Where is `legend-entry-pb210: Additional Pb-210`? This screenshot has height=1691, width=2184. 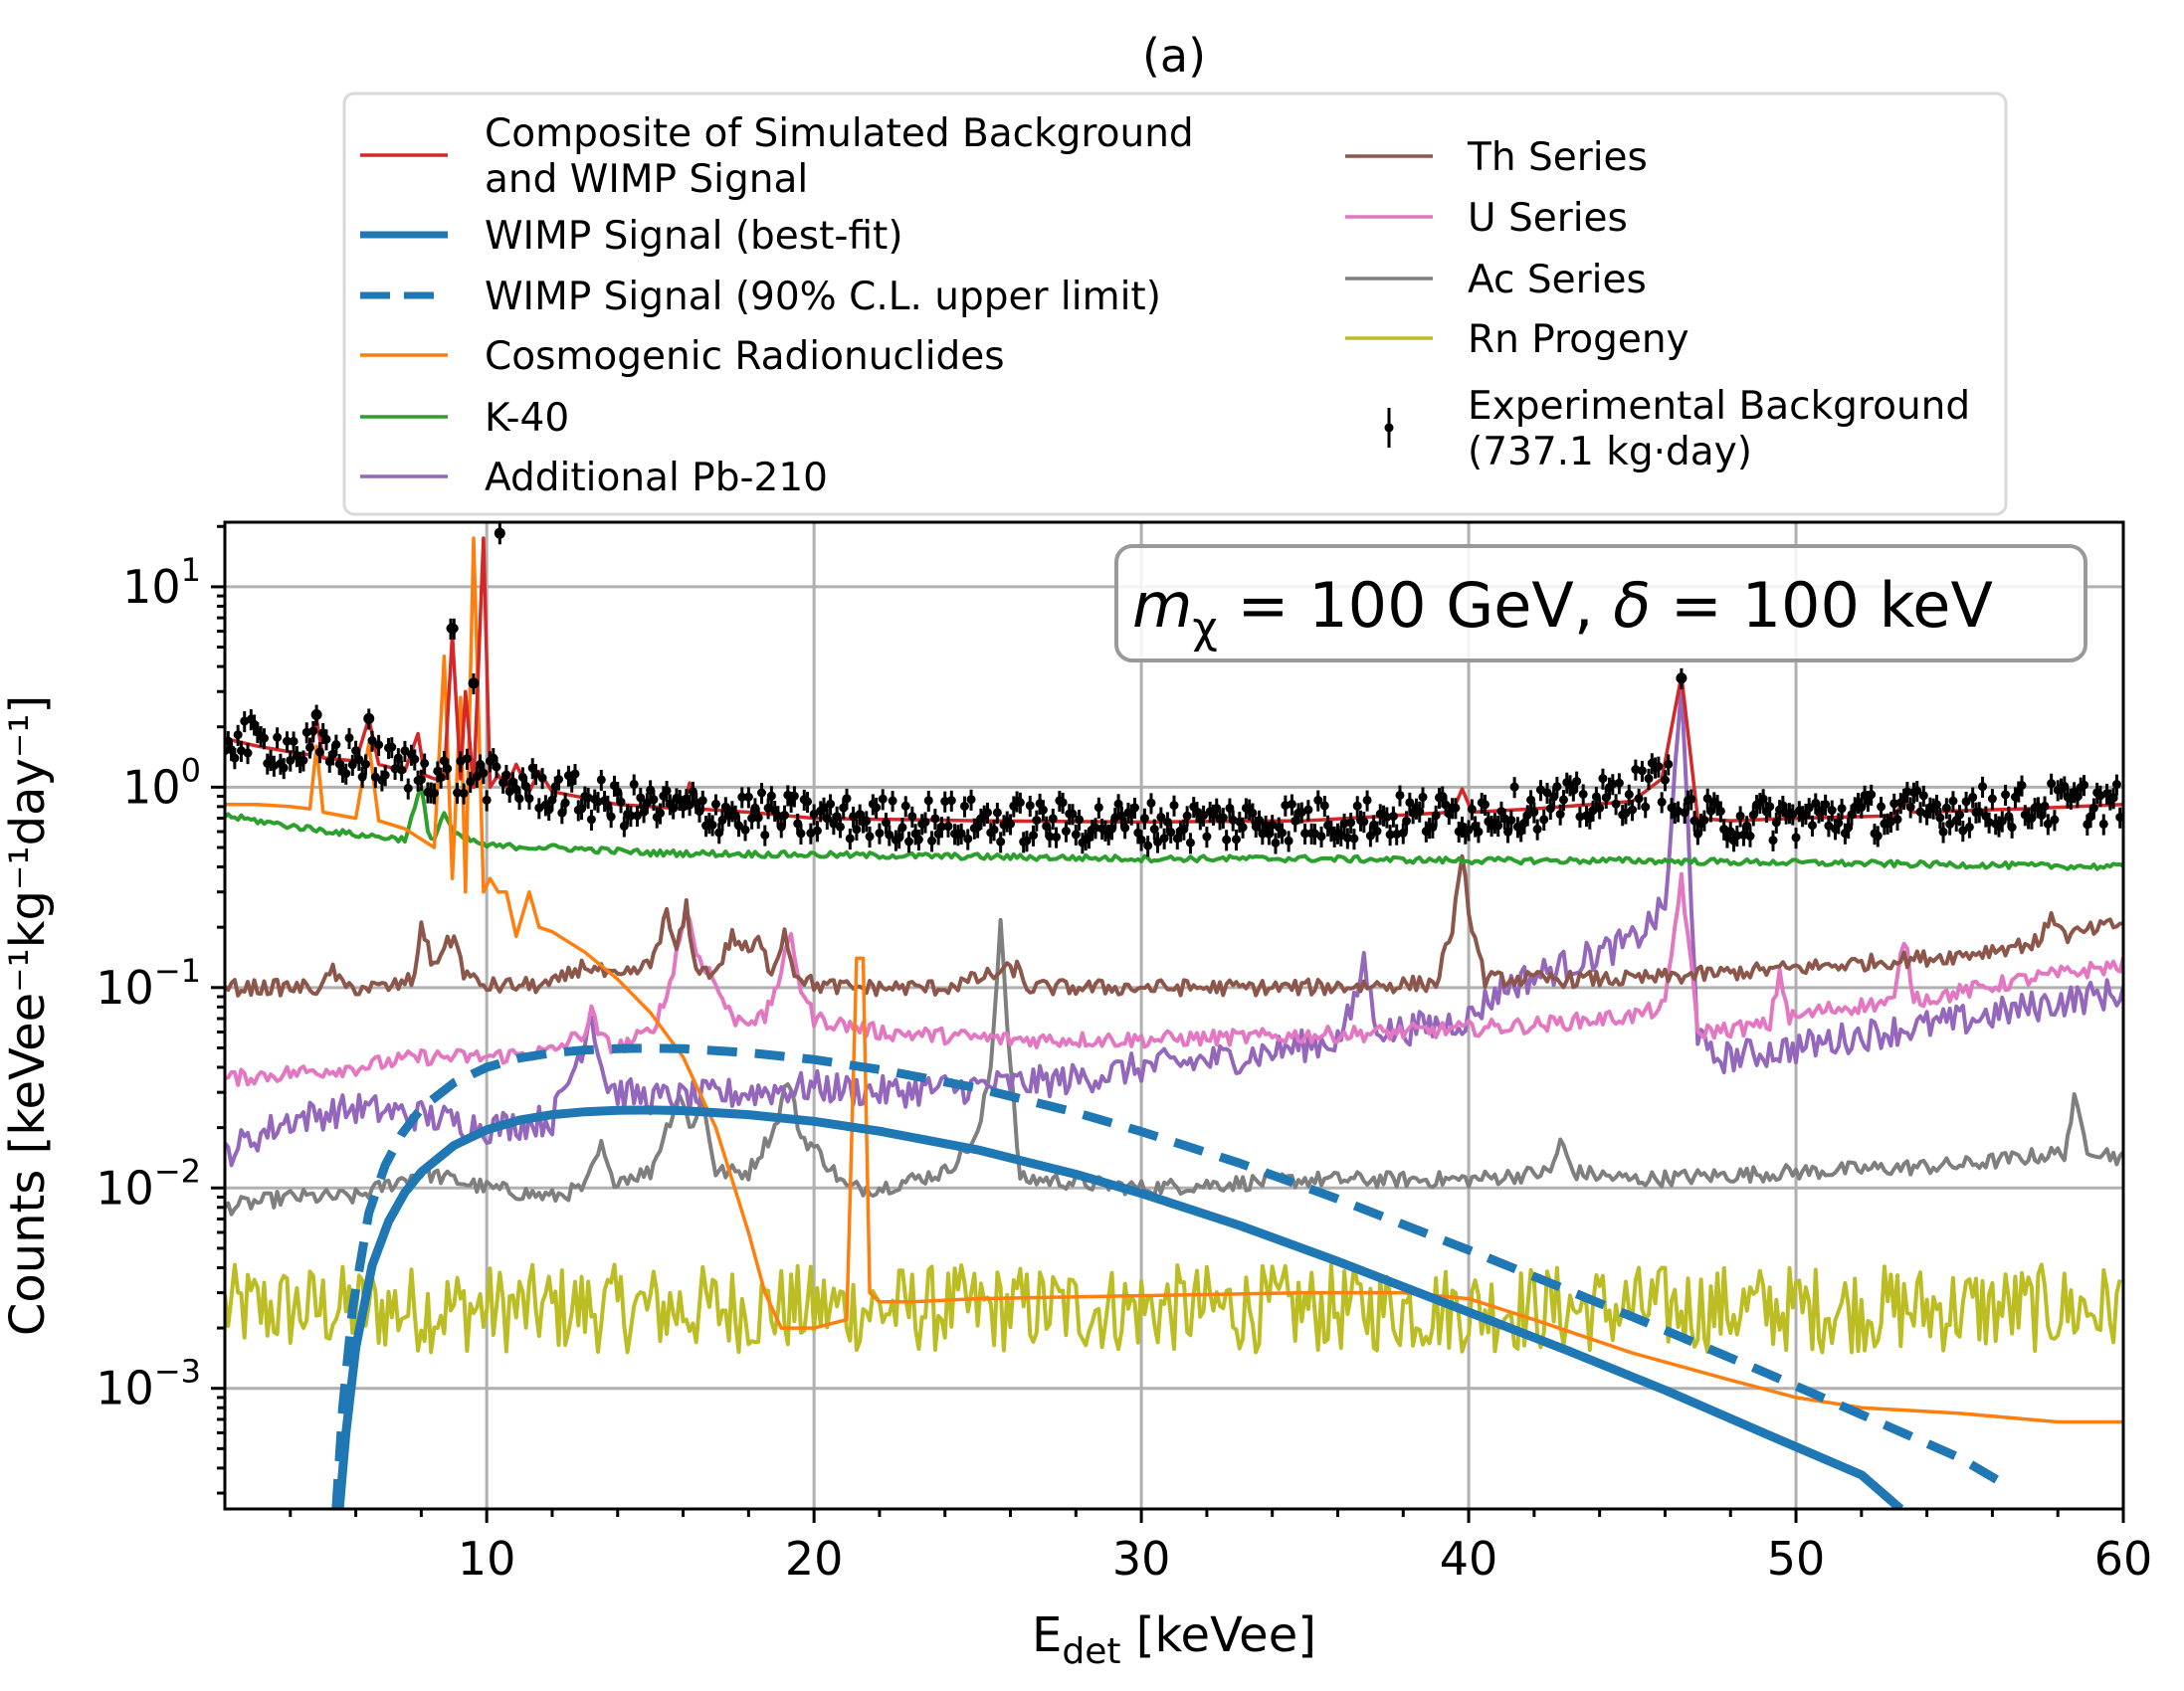
legend-entry-pb210: Additional Pb-210 is located at coordinates (594, 478).